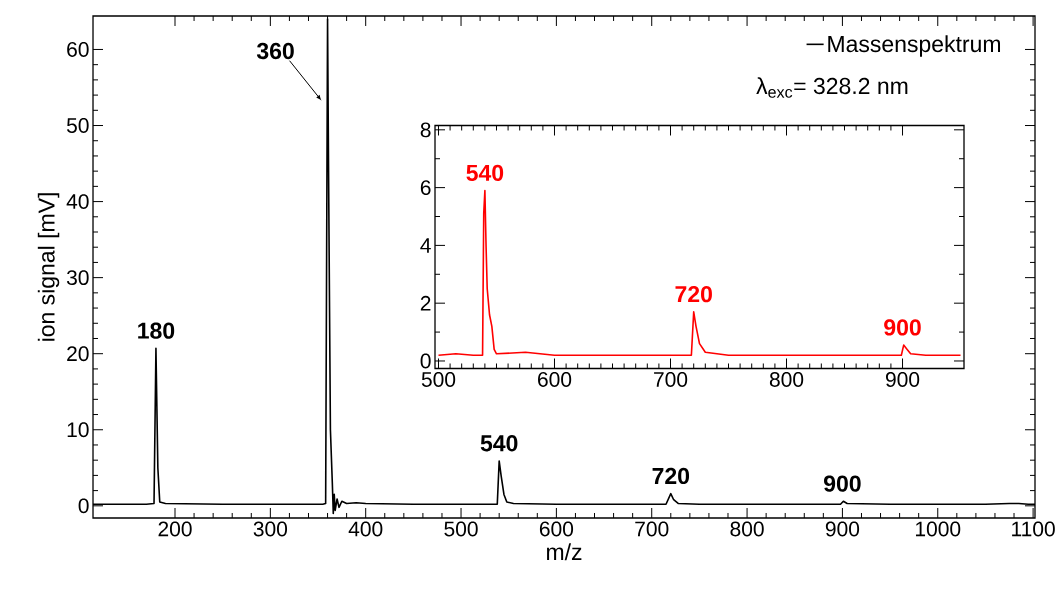 The image size is (1063, 597). I want to click on y-axis-title: ion signal [mV], so click(48, 267).